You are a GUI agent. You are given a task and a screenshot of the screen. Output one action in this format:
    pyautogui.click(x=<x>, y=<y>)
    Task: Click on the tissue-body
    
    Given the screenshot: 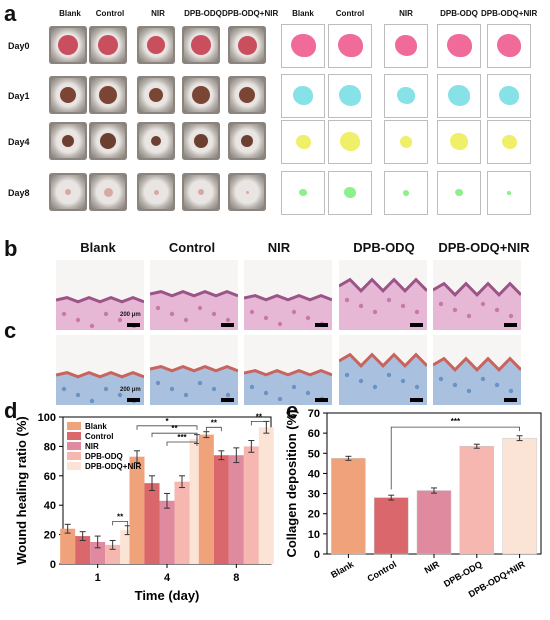 What is the action you would take?
    pyautogui.click(x=288, y=387)
    